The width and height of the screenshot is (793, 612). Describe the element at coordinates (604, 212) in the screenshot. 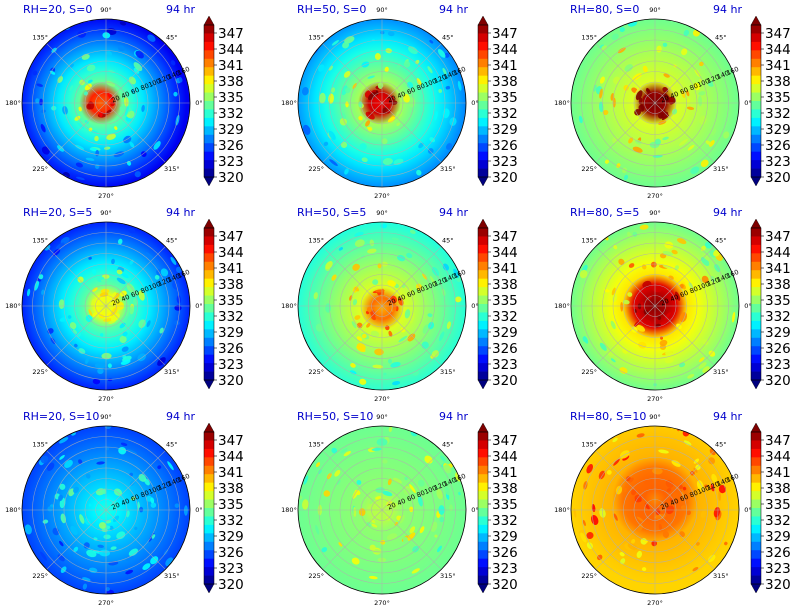

I see `panel-title: RH=80, S=5` at that location.